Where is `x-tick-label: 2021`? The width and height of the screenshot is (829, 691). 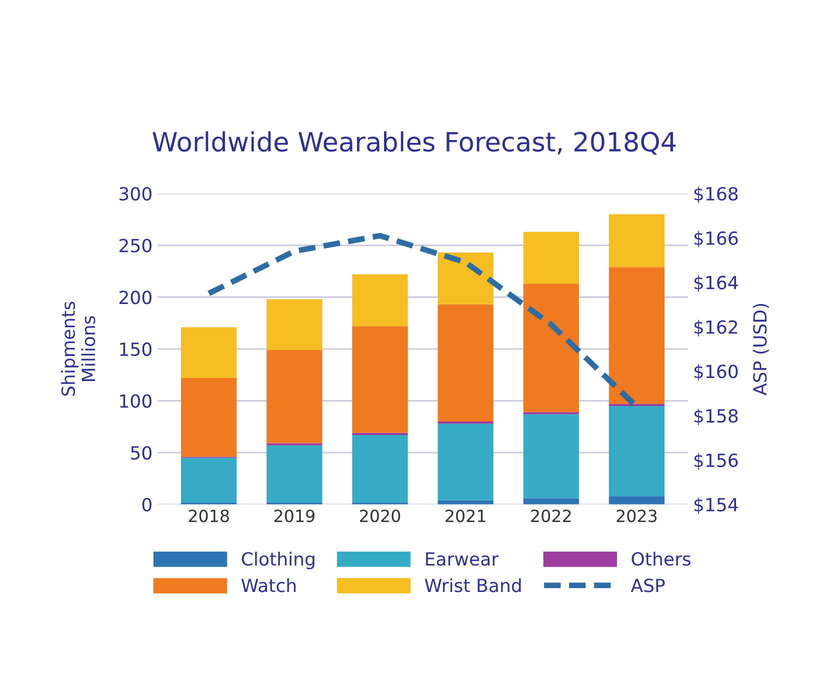
x-tick-label: 2021 is located at coordinates (466, 516).